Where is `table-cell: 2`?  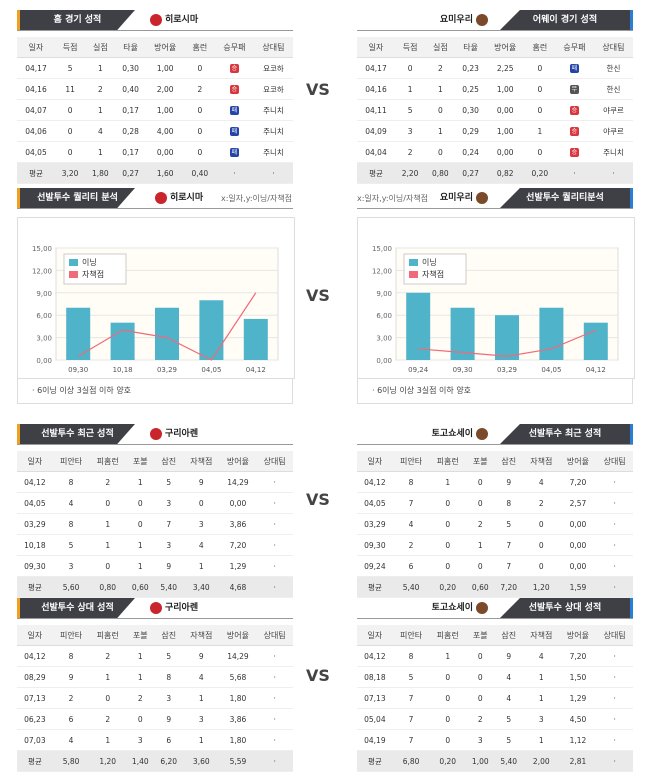 table-cell: 2 is located at coordinates (108, 482).